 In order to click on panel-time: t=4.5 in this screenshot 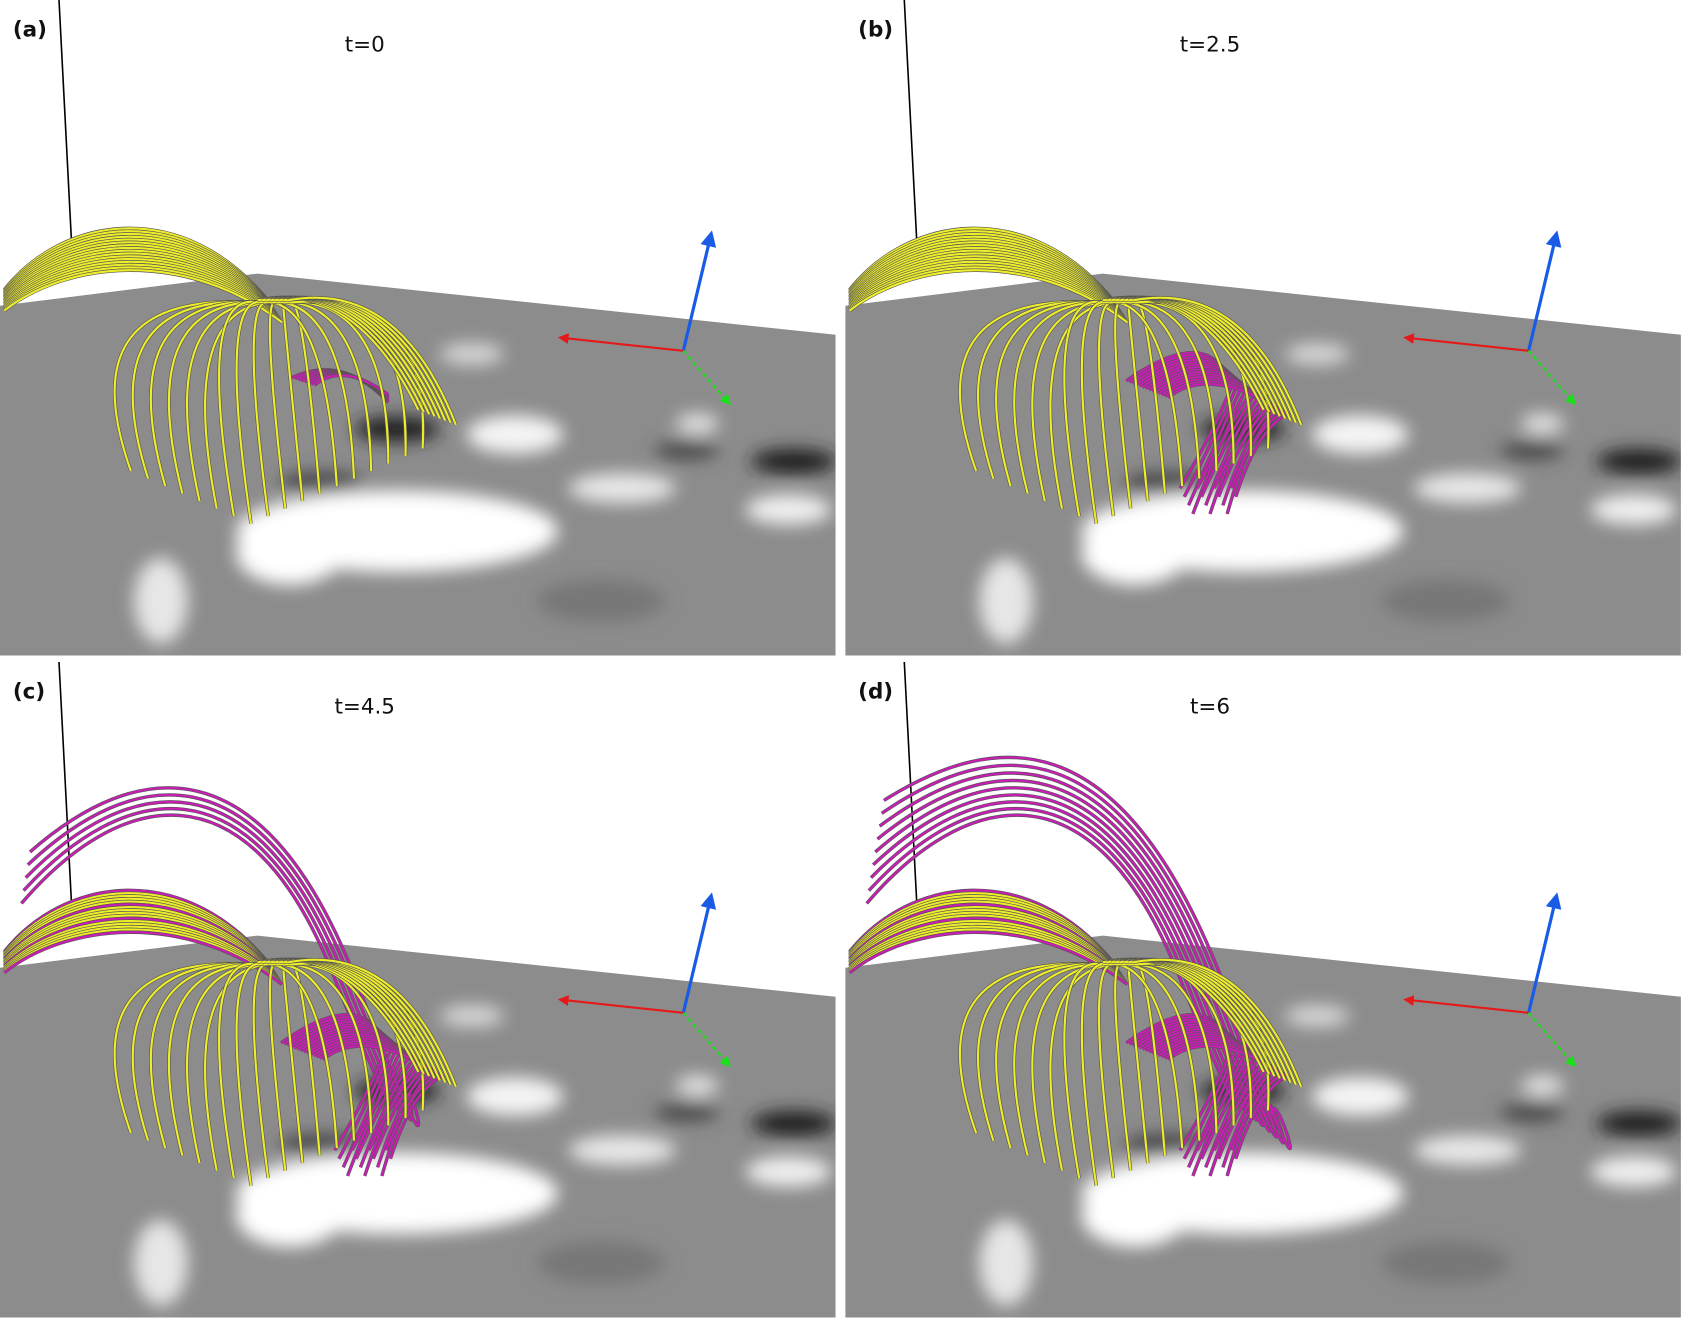, I will do `click(364, 706)`.